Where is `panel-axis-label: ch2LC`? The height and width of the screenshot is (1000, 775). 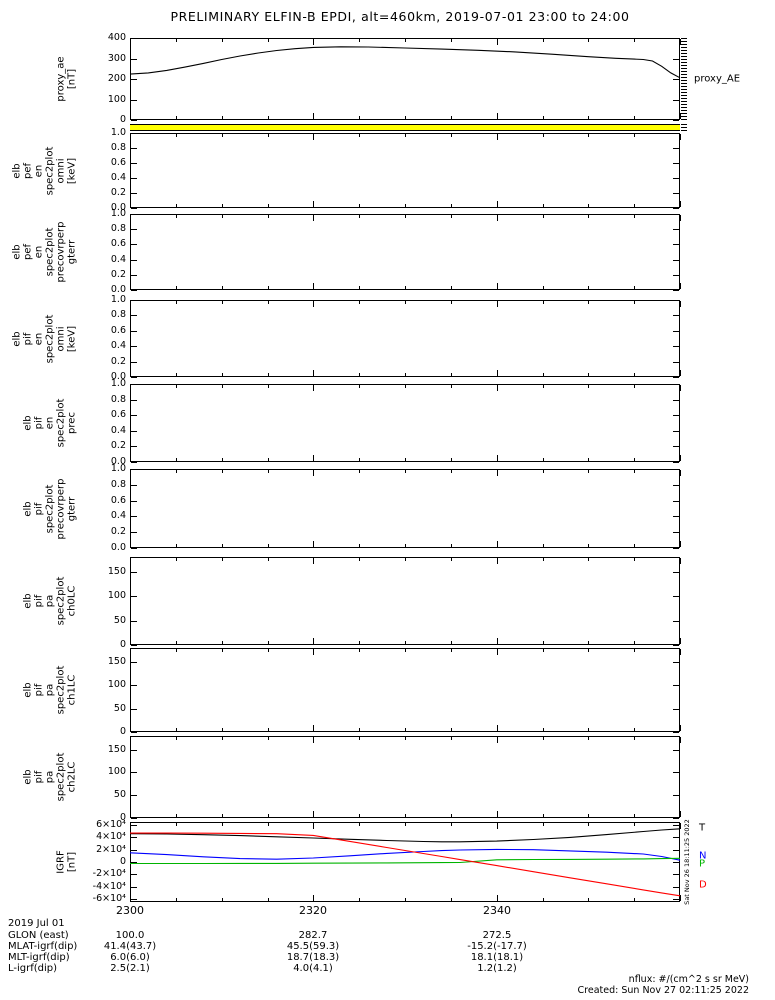
panel-axis-label: ch2LC is located at coordinates (72, 777).